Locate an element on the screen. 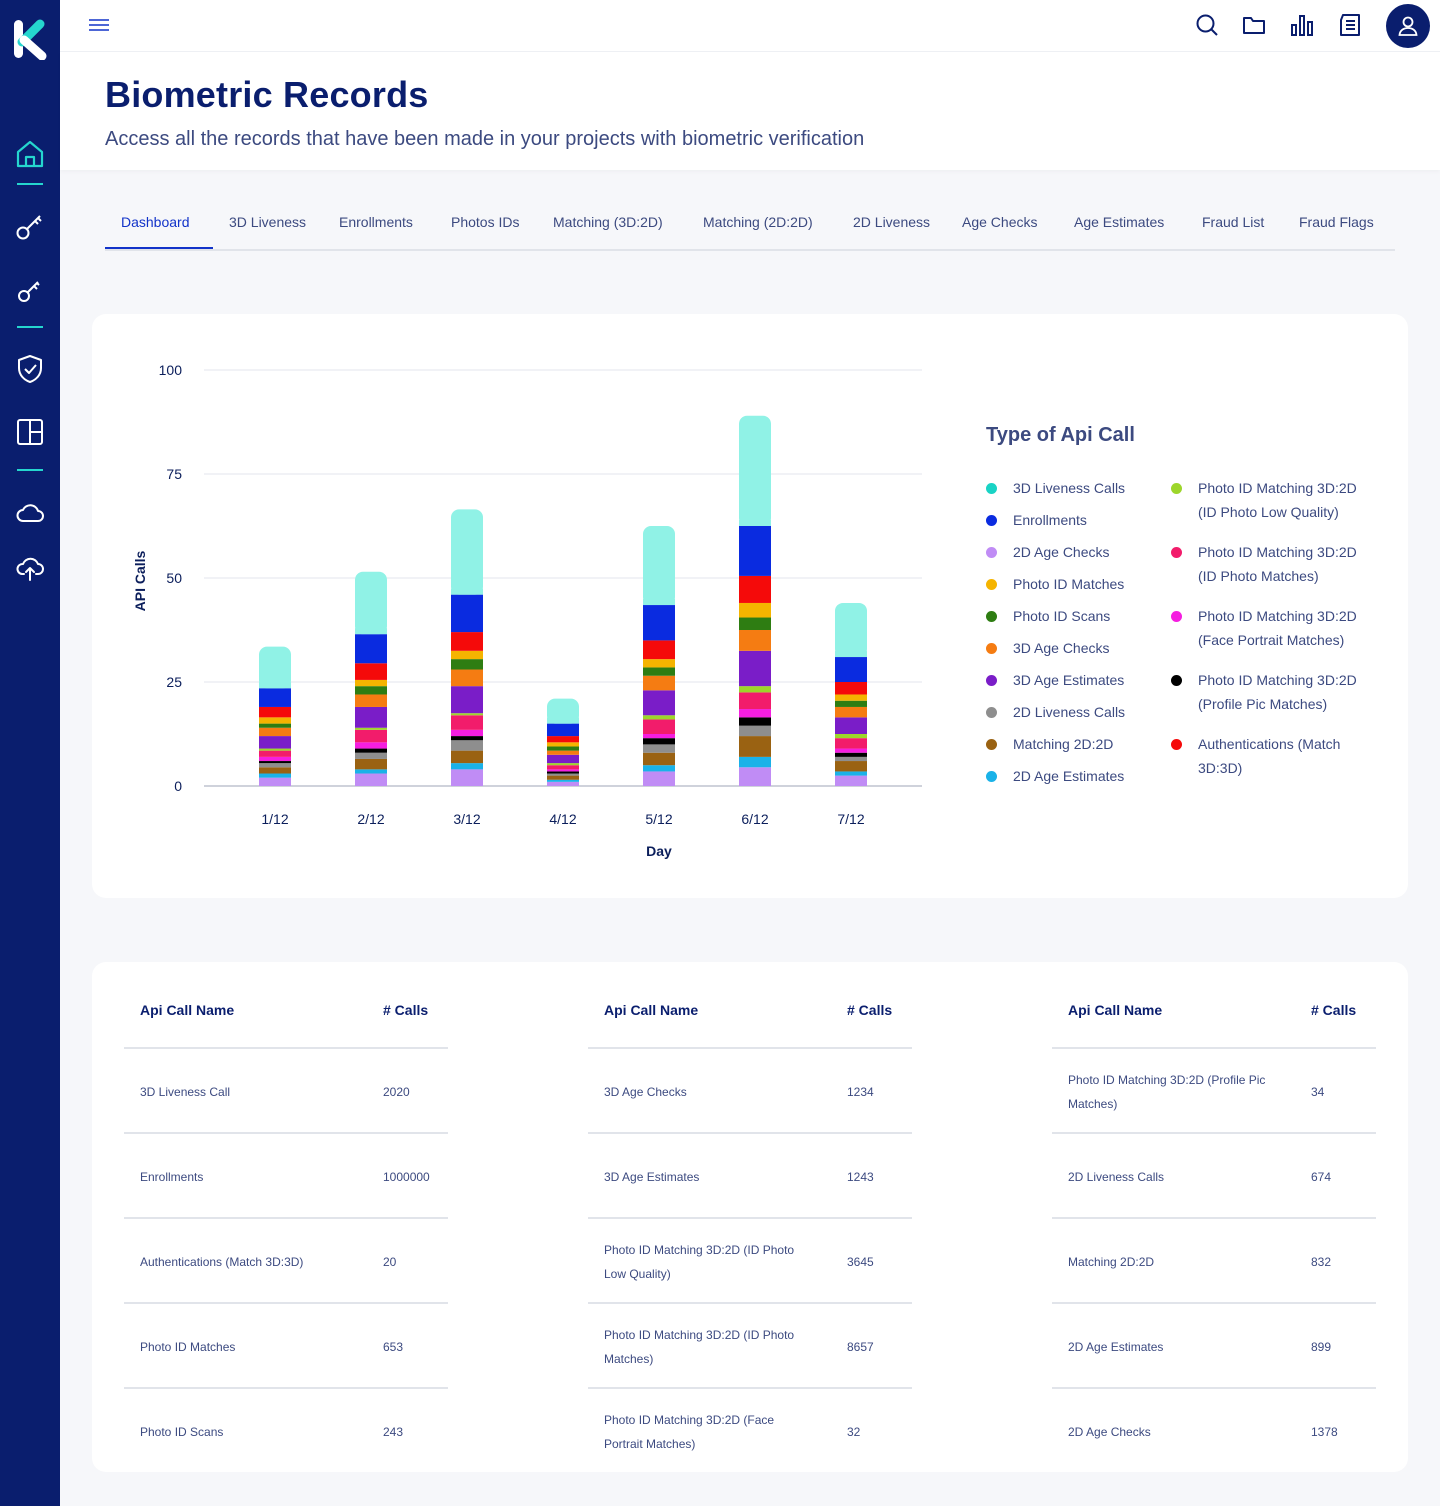  table-row: Matching 2D:2D 832 is located at coordinates (1214, 1261).